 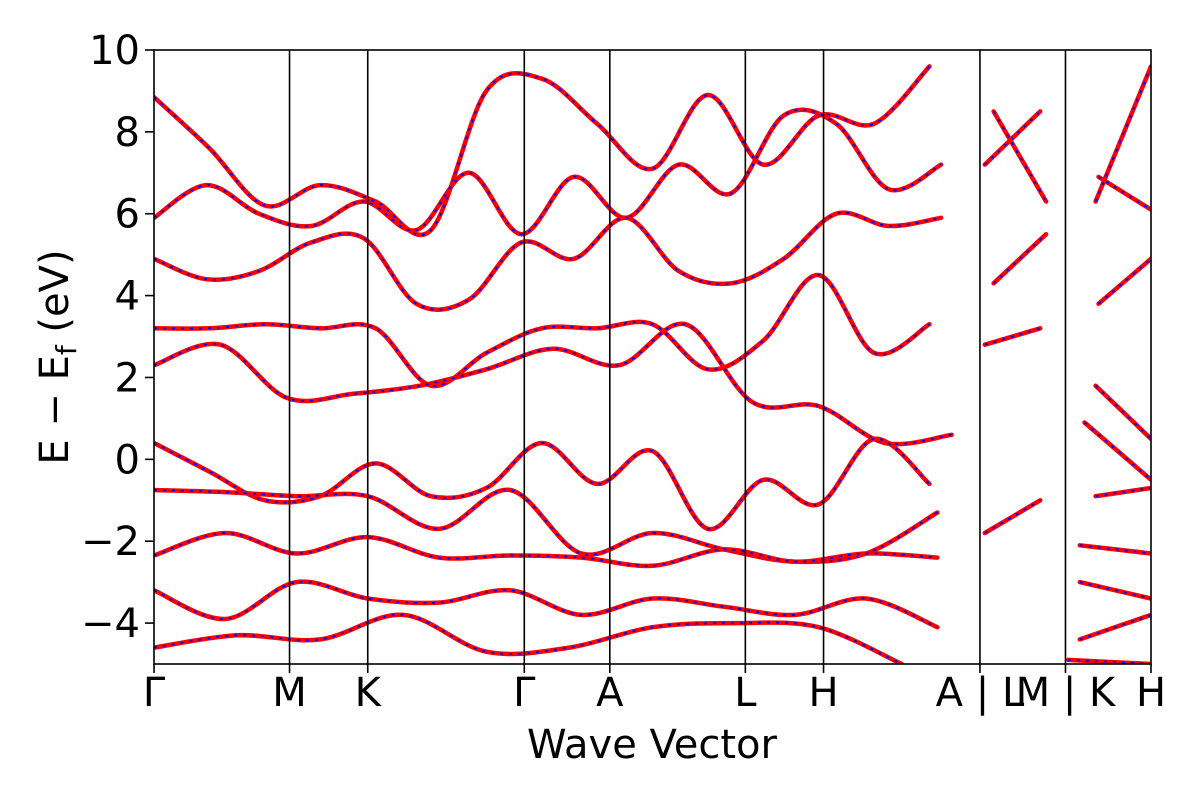 What do you see at coordinates (369, 693) in the screenshot?
I see `x-tick-label: K` at bounding box center [369, 693].